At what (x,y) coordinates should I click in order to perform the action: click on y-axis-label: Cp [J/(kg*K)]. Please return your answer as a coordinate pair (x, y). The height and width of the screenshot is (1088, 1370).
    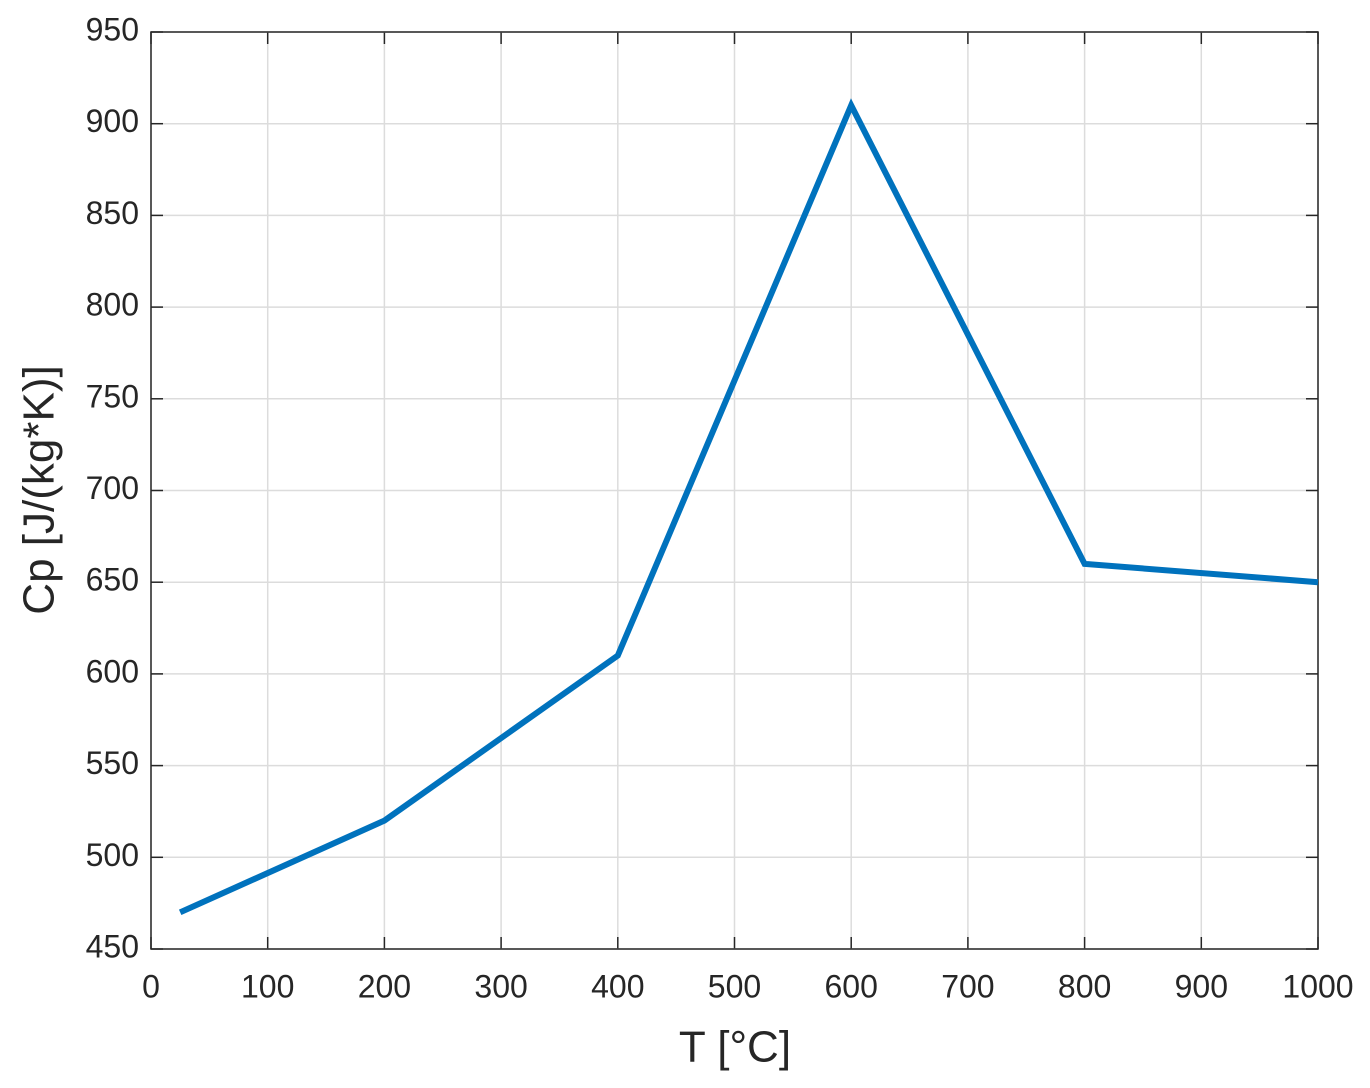
    Looking at the image, I should click on (39, 489).